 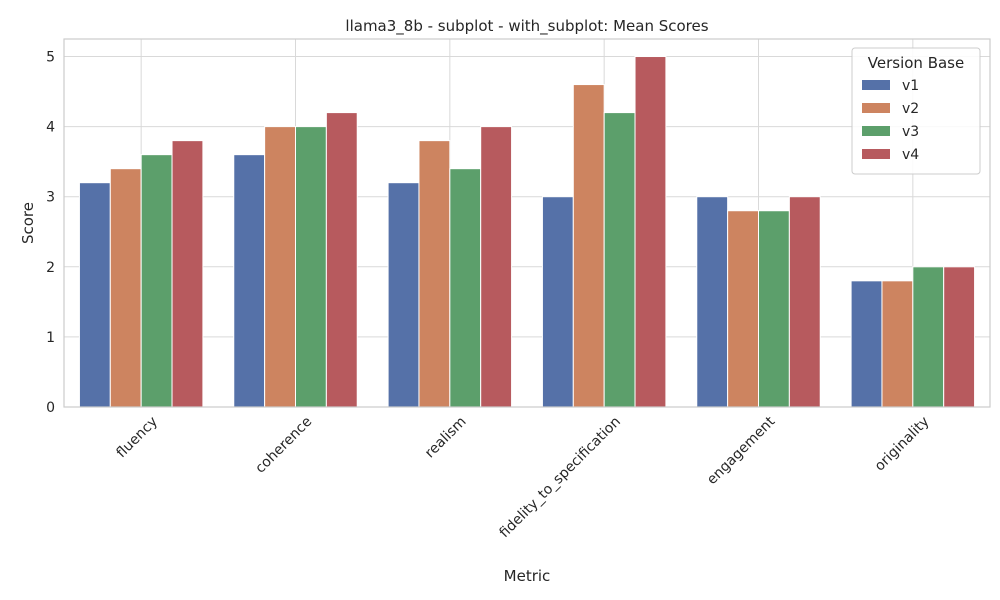 I want to click on bar-v4-fluency, so click(x=187, y=274).